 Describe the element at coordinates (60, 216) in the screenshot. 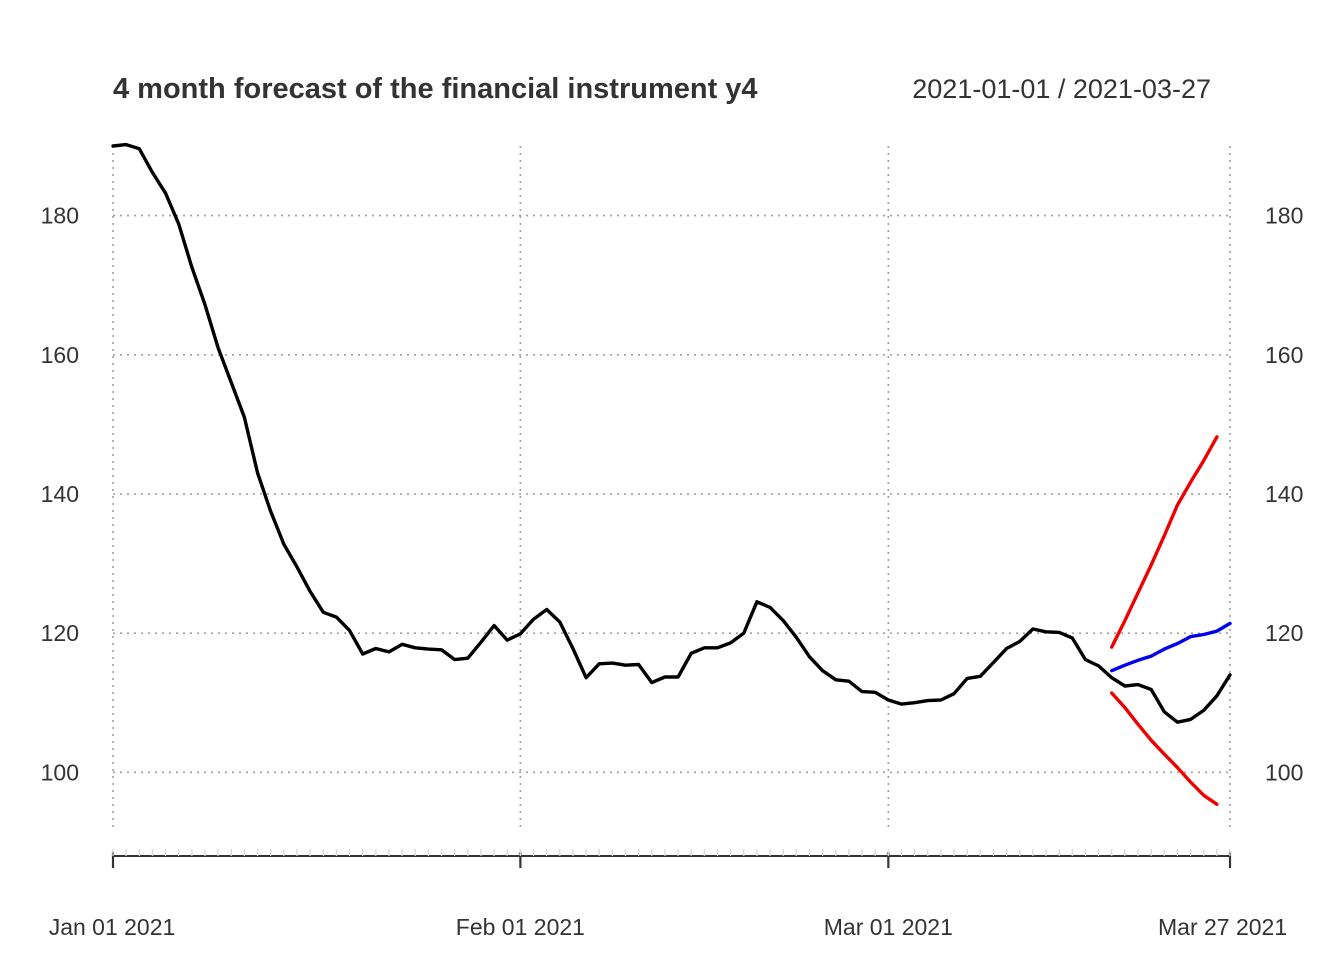

I see `y-tick-label-left: 180` at that location.